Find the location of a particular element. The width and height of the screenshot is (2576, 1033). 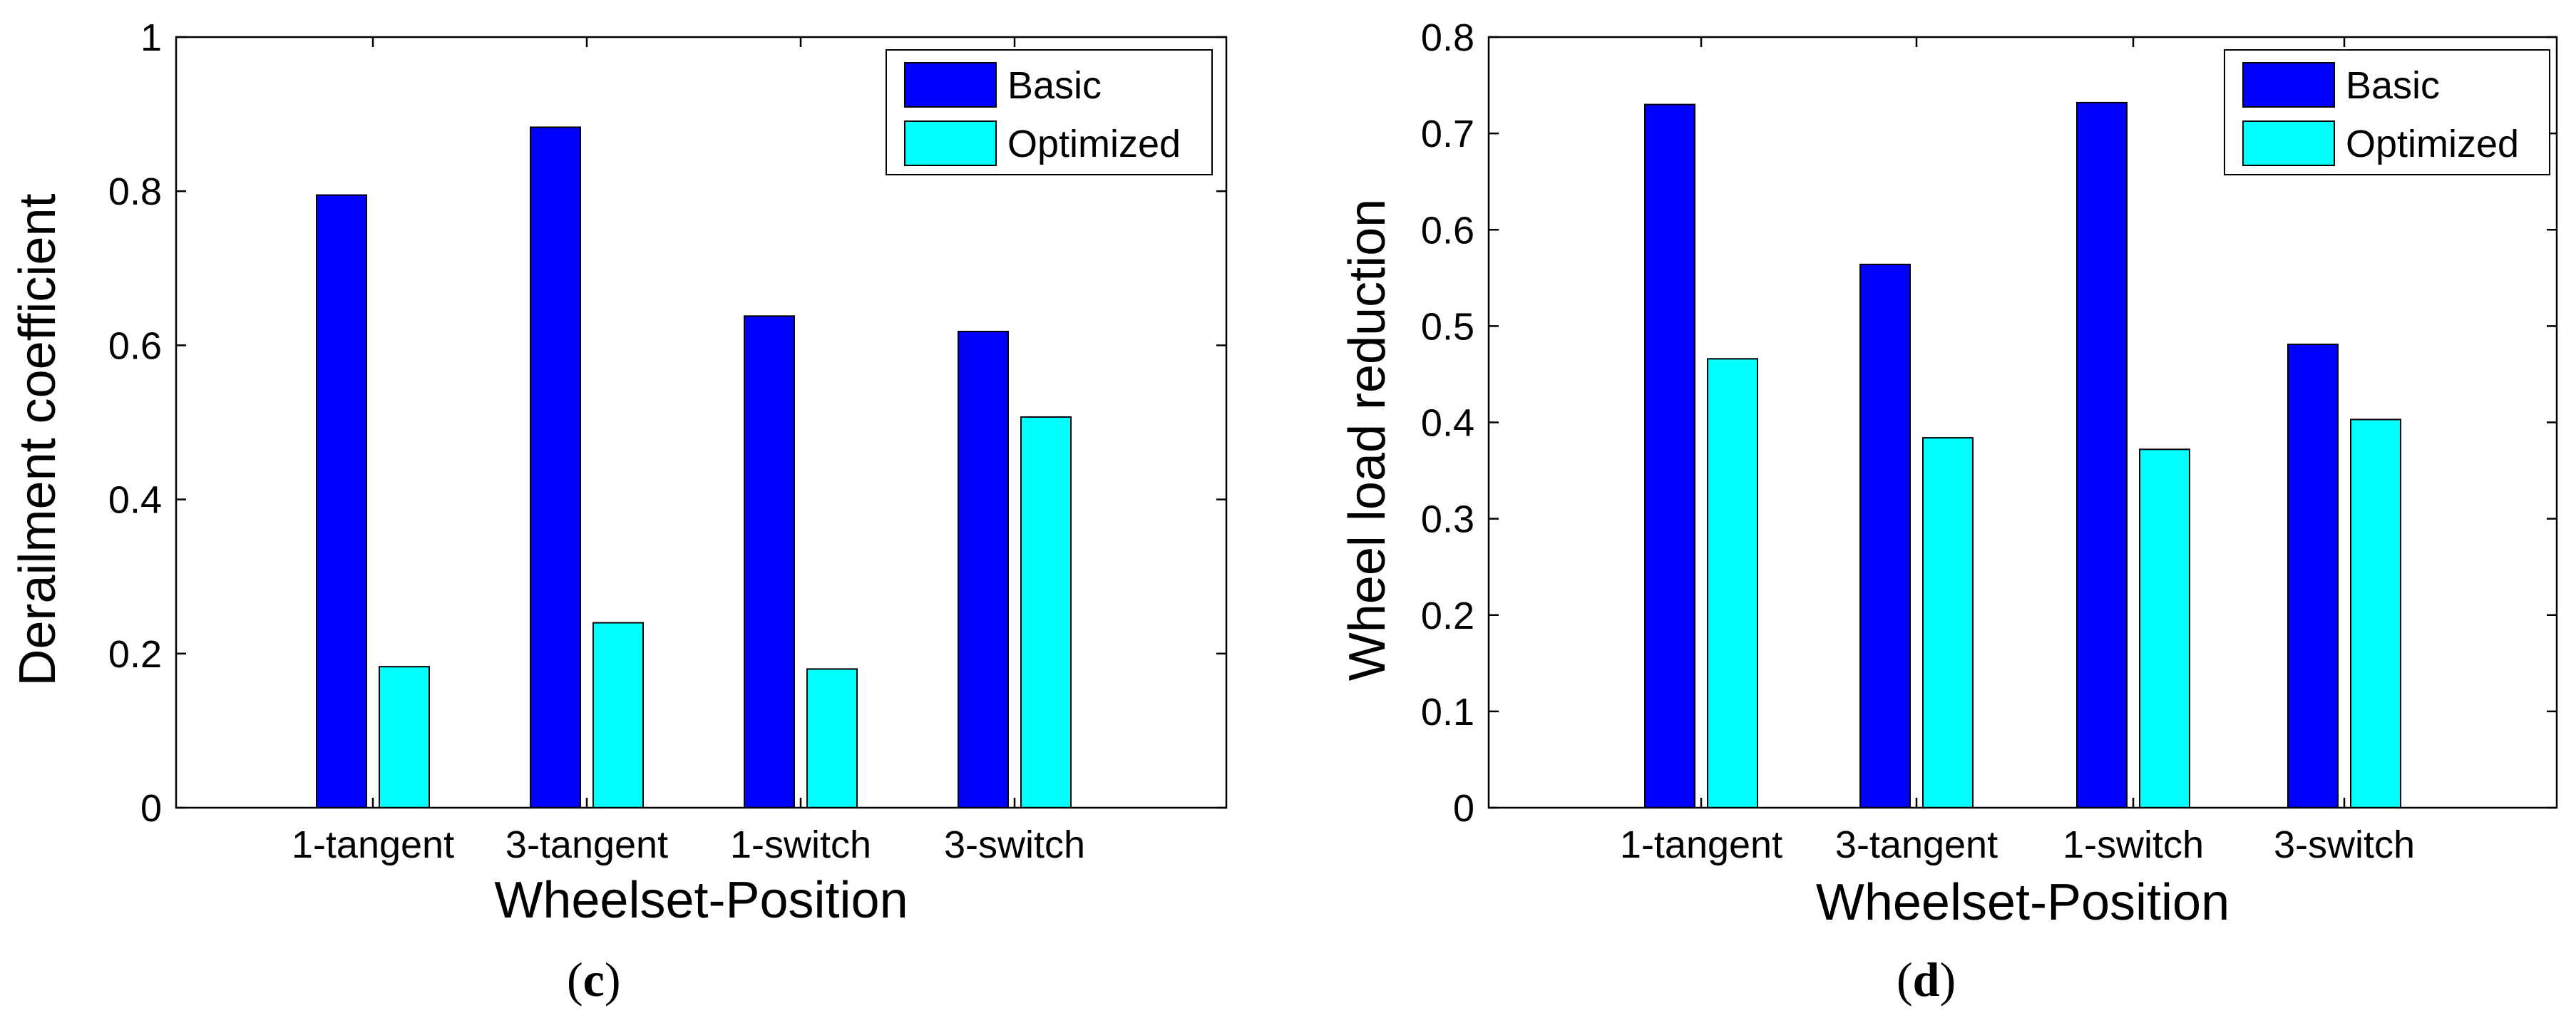

caption-d-letter: d is located at coordinates (1926, 979).